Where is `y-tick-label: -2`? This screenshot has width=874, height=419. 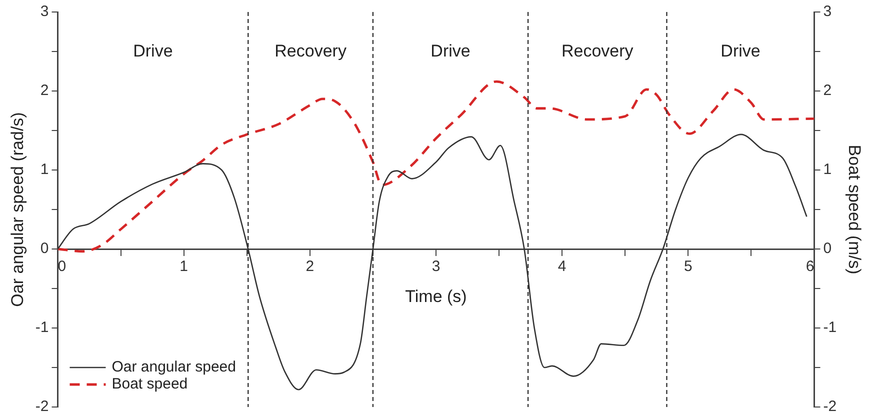
y-tick-label: -2 is located at coordinates (42, 407).